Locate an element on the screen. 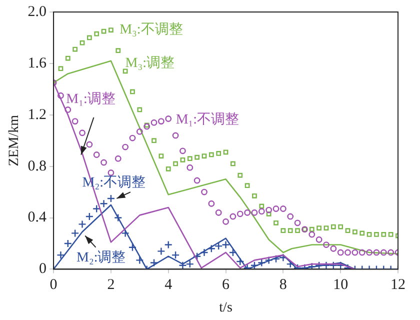 The width and height of the screenshot is (420, 320). x-tick-label: 8 is located at coordinates (283, 285).